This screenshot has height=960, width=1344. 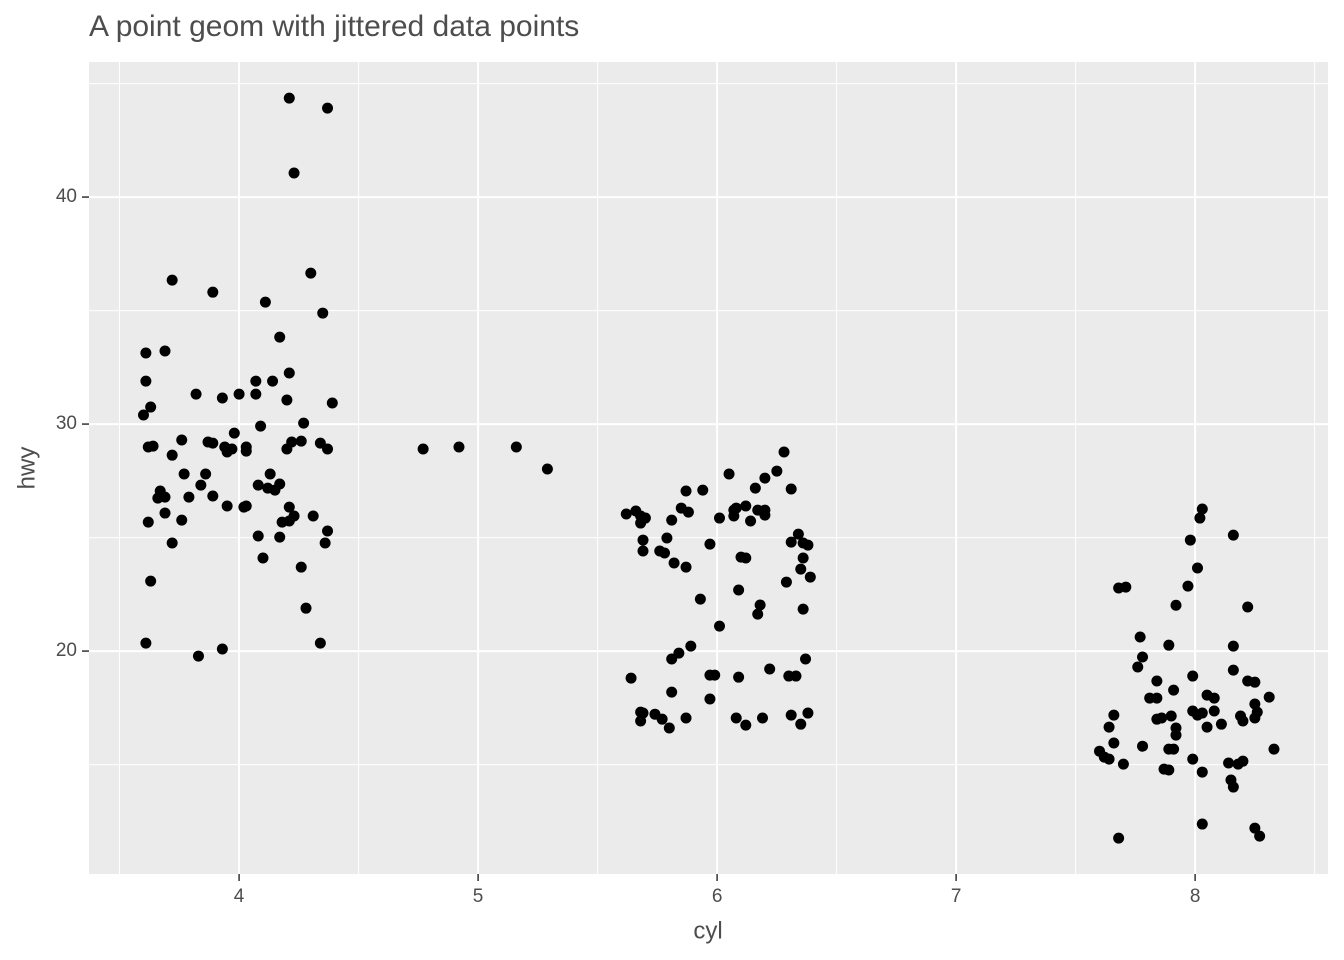 I want to click on chart-title: A point geom with jittered data points, so click(x=334, y=26).